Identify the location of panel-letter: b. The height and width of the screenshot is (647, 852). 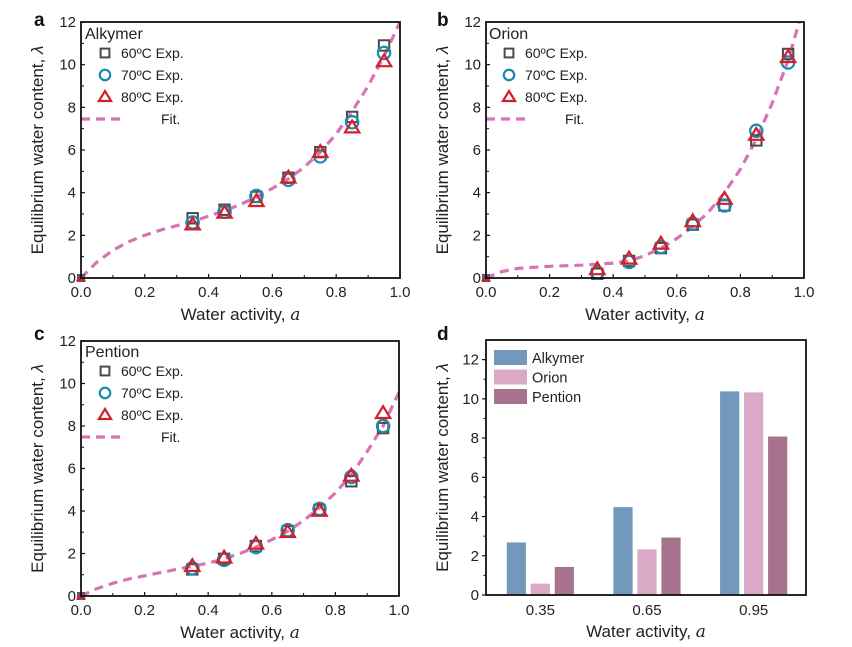
(443, 20).